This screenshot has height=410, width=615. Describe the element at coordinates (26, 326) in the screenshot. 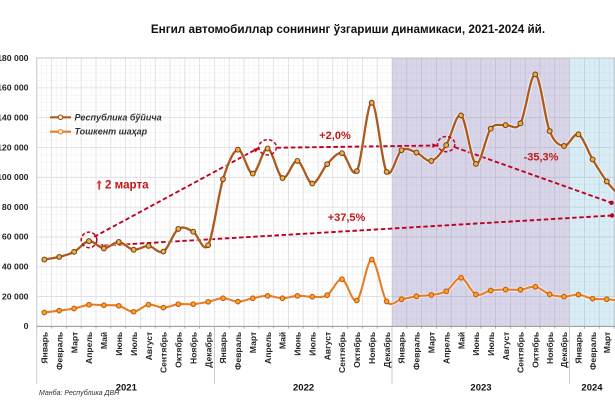

I see `svg-text: 0` at that location.